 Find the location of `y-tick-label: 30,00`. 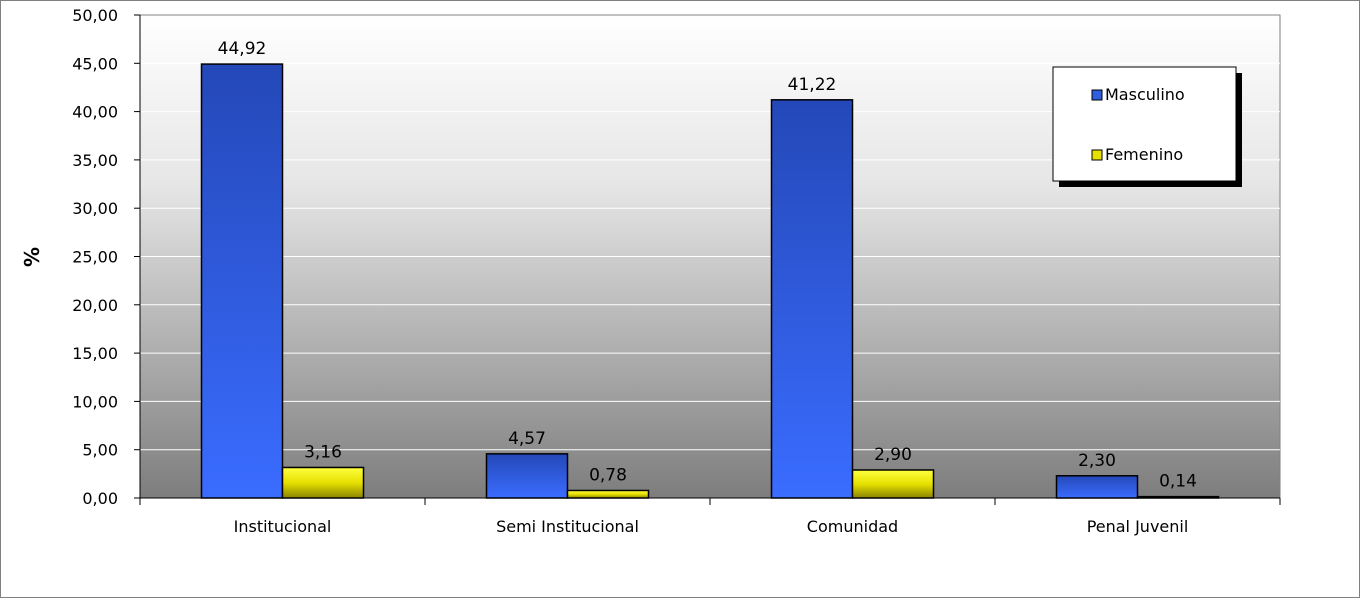

y-tick-label: 30,00 is located at coordinates (95, 208).